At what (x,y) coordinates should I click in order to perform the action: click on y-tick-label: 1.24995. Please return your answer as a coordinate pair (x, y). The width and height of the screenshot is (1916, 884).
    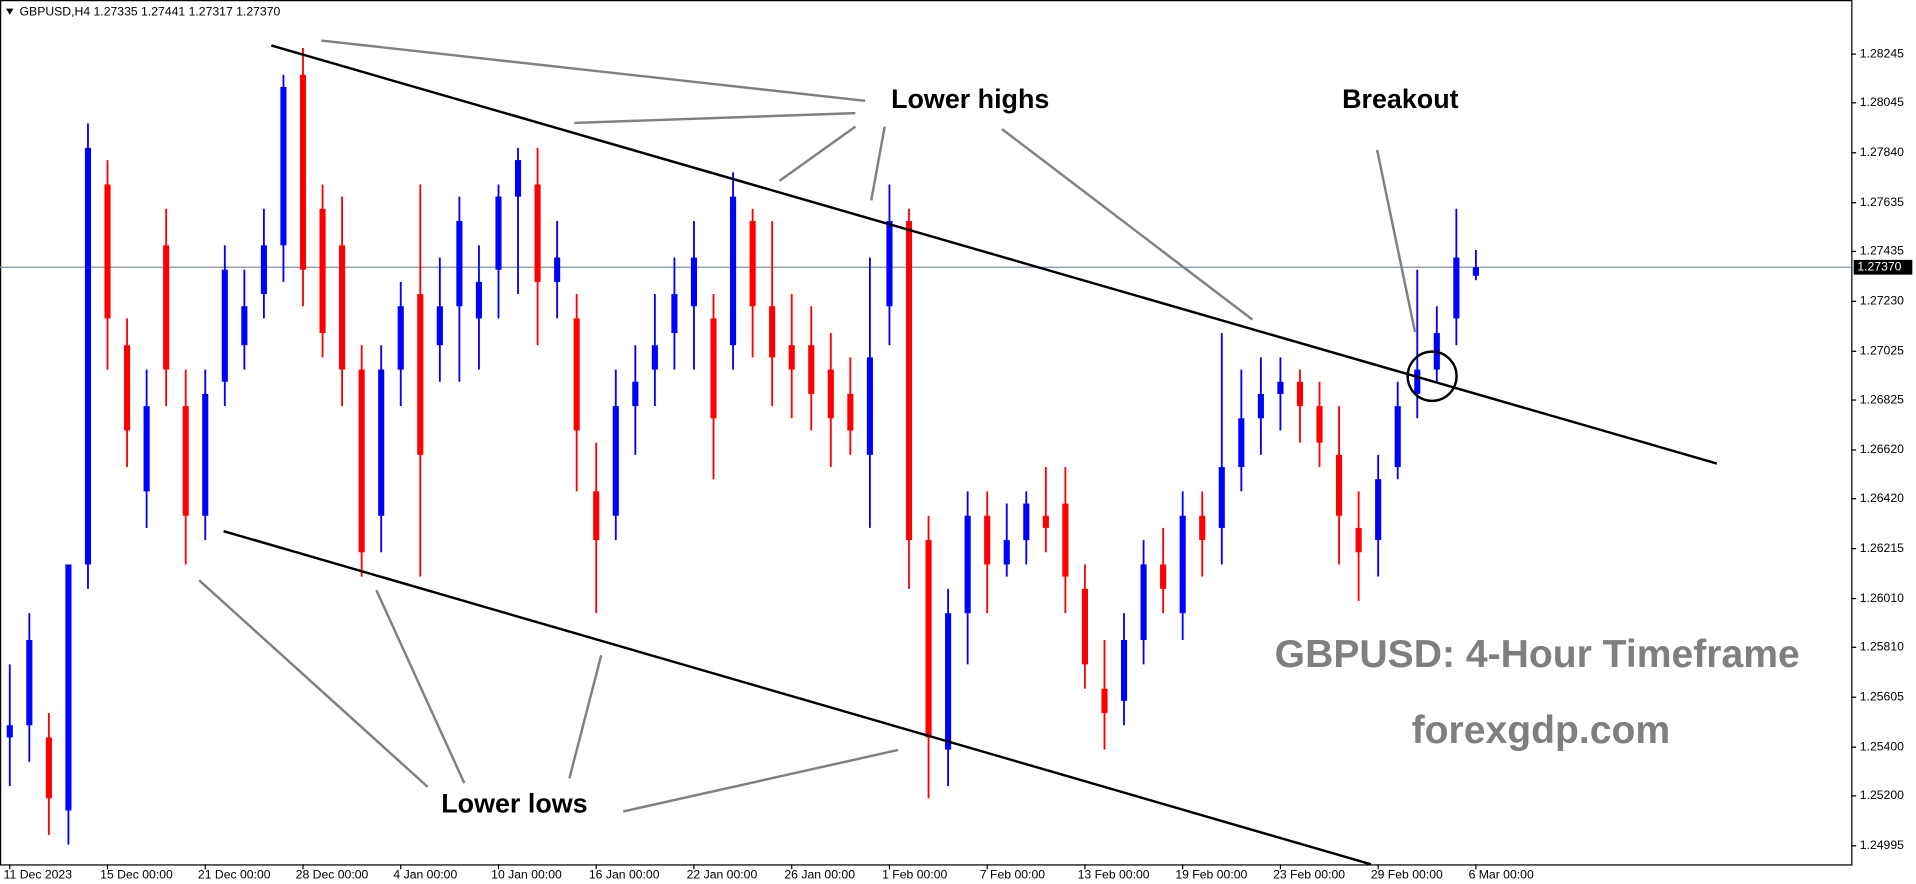
    Looking at the image, I should click on (1882, 845).